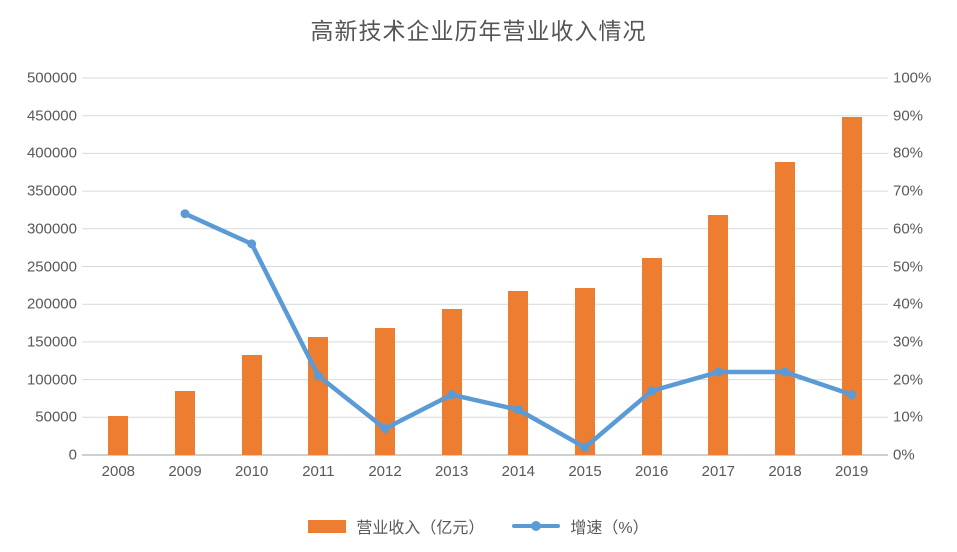 The height and width of the screenshot is (552, 957). What do you see at coordinates (718, 471) in the screenshot?
I see `x-axis-tick-2017: 2017` at bounding box center [718, 471].